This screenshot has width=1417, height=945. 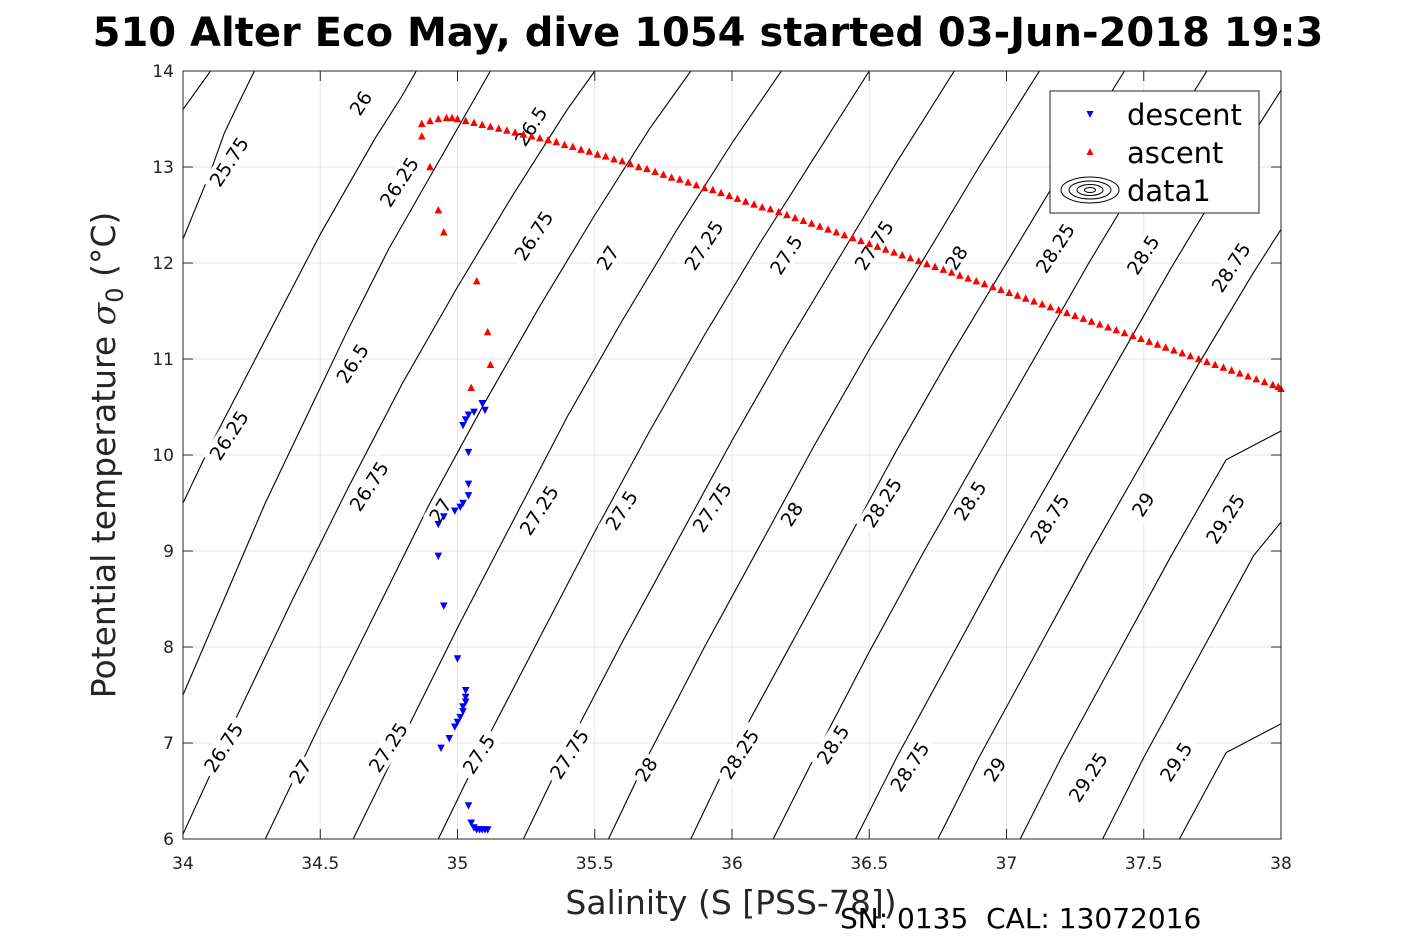 What do you see at coordinates (163, 168) in the screenshot?
I see `y-tick-label: 13` at bounding box center [163, 168].